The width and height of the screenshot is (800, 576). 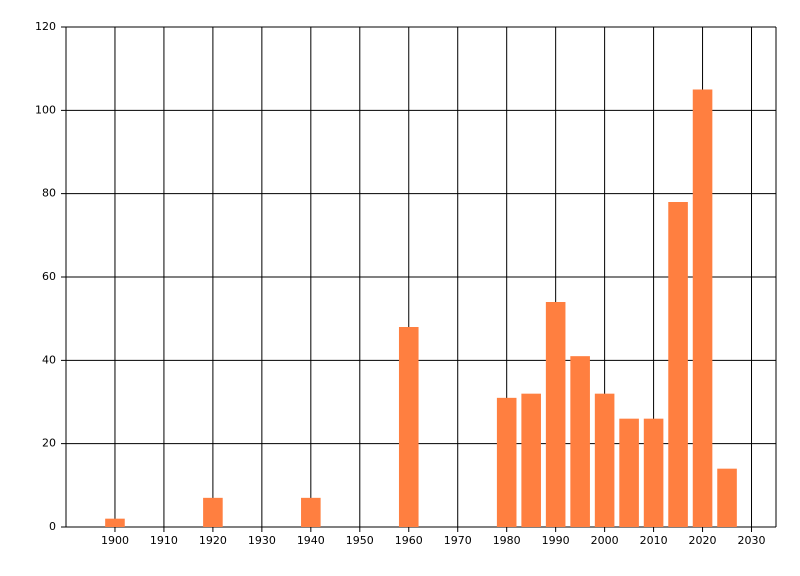 I want to click on y-tick-label: 60, so click(x=49, y=276).